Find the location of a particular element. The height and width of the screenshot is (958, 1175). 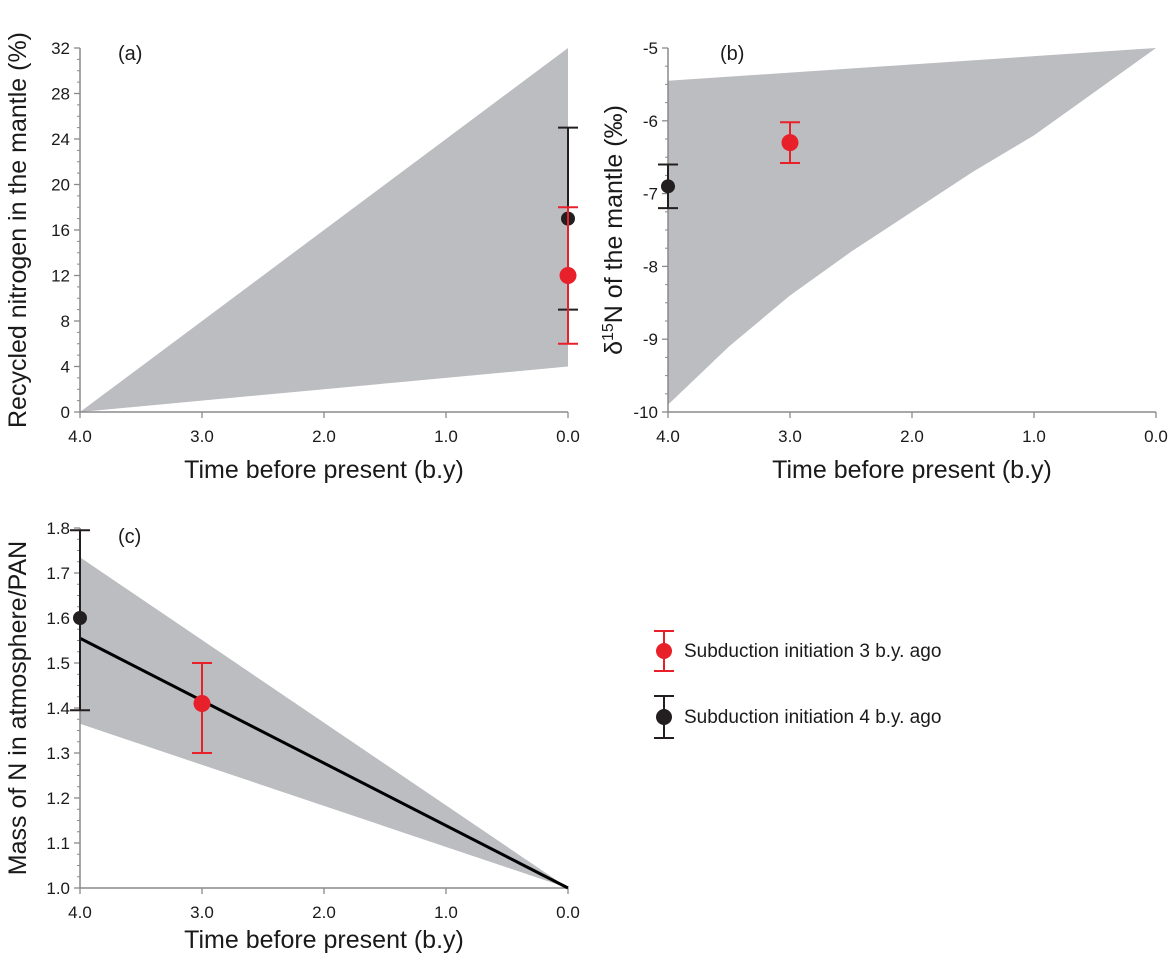

panel-a-x-tick-label: 4.0 is located at coordinates (80, 436).